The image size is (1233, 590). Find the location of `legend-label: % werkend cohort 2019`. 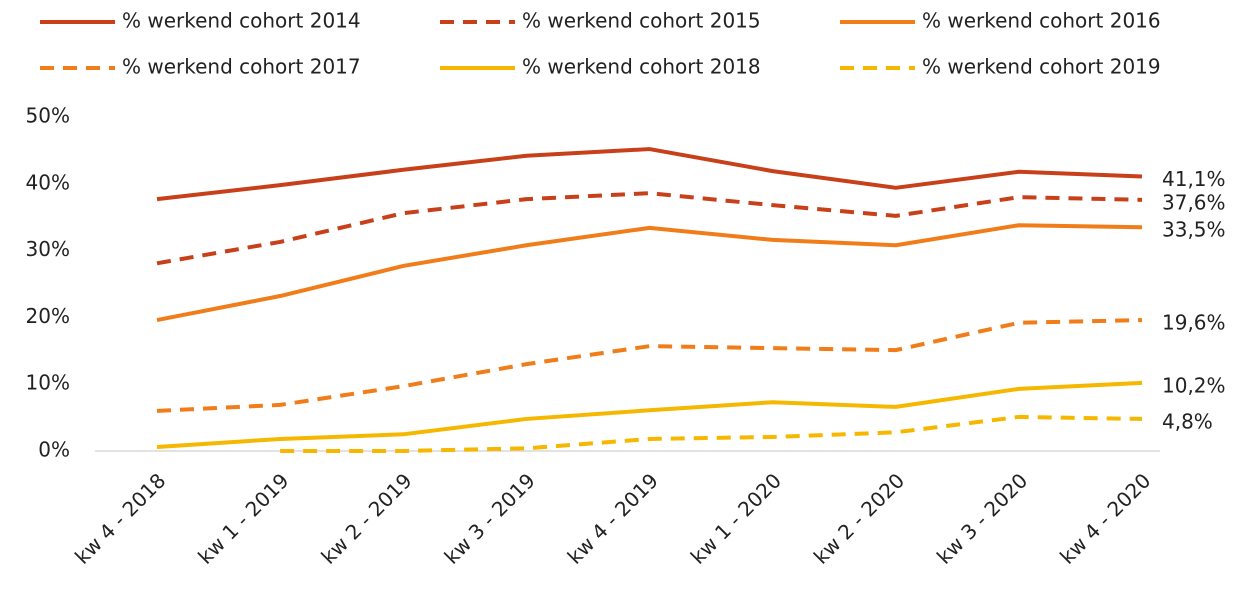

legend-label: % werkend cohort 2019 is located at coordinates (1041, 67).